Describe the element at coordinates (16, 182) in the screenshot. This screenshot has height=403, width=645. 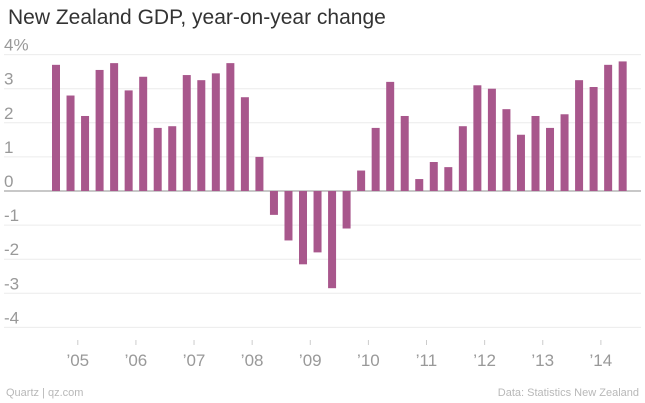
I see `y-axis-ticks: 4% 3 2 1 0 -1 -2 -3 -4` at that location.